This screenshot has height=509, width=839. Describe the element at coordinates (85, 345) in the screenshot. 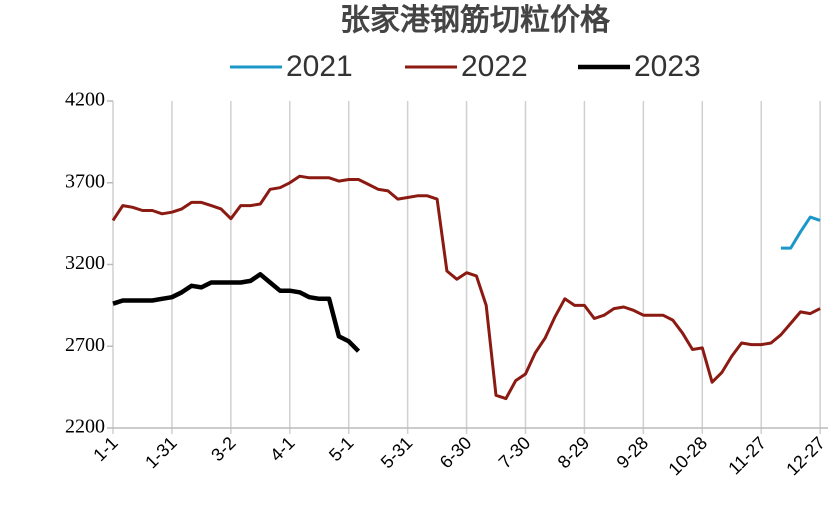

I see `y-tick-label: 2700` at that location.